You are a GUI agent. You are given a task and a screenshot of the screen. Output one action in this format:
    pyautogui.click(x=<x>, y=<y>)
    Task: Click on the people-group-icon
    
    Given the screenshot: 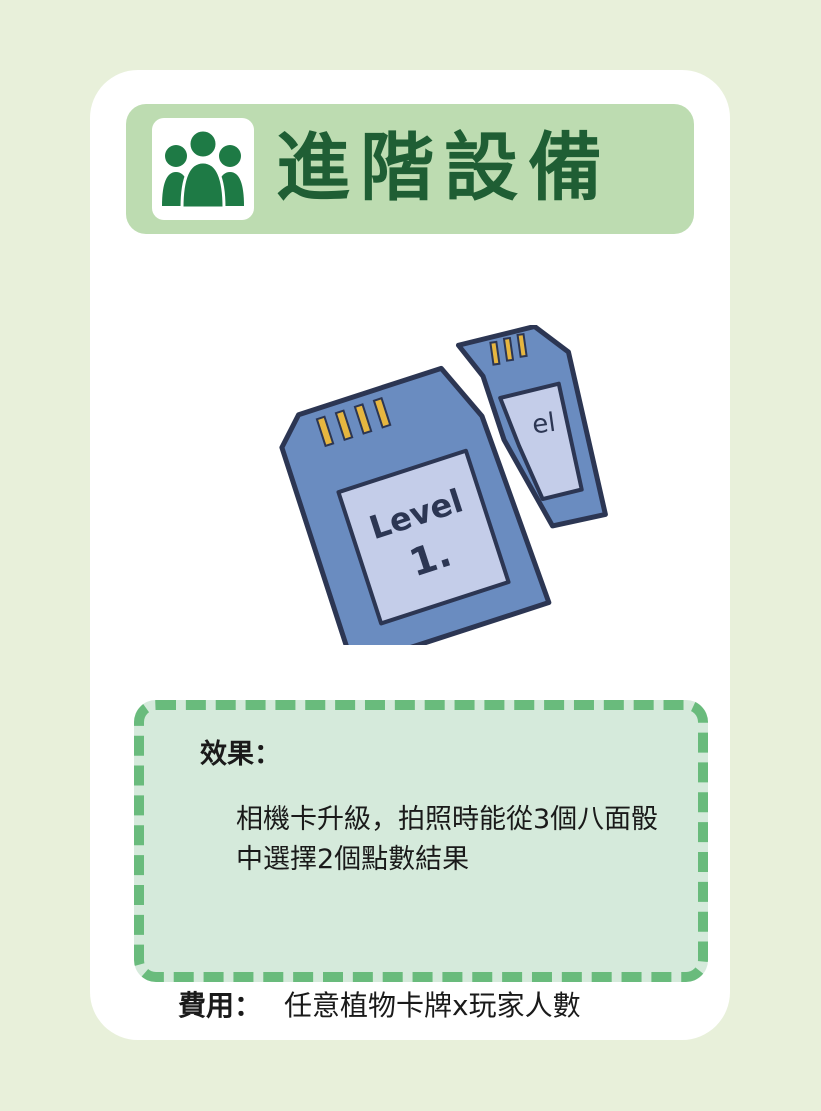 What is the action you would take?
    pyautogui.click(x=203, y=169)
    